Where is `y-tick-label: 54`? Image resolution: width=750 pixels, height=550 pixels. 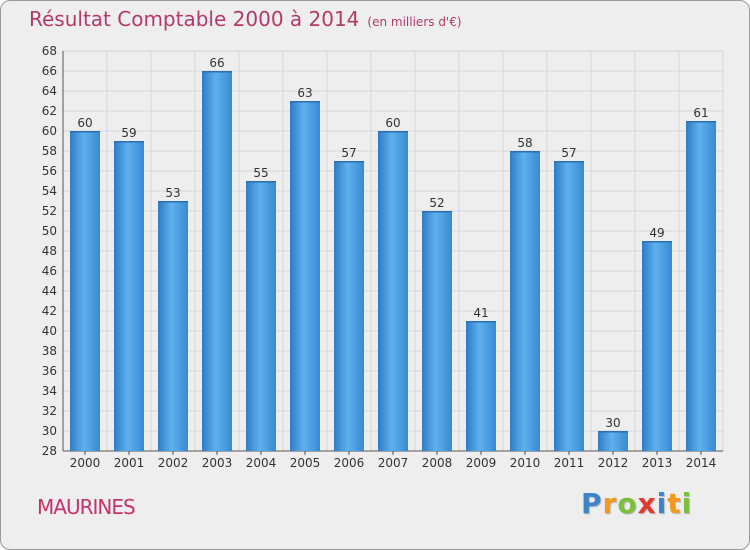 y-tick-label: 54 is located at coordinates (49, 191).